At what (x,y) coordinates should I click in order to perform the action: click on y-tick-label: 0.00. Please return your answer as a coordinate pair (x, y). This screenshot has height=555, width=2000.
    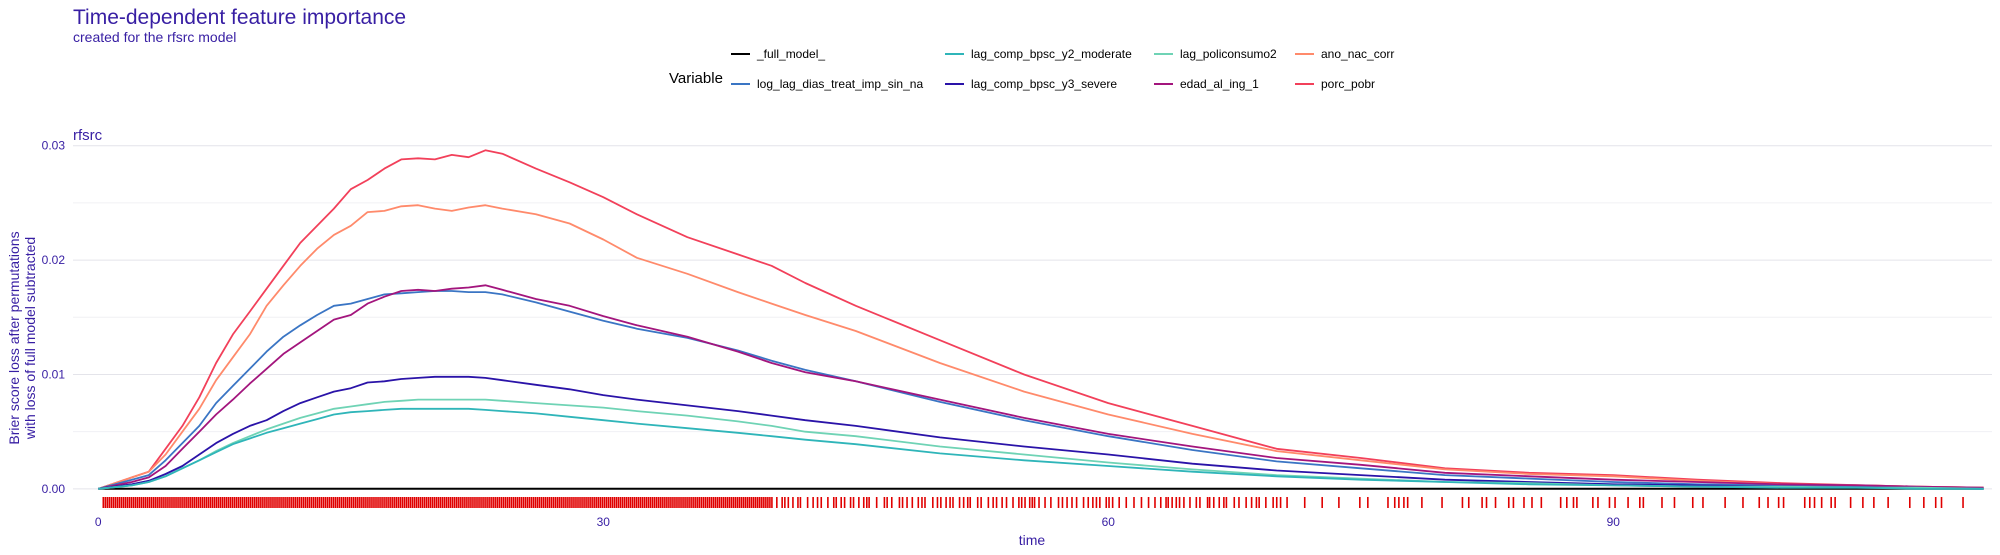
    Looking at the image, I should click on (54, 489).